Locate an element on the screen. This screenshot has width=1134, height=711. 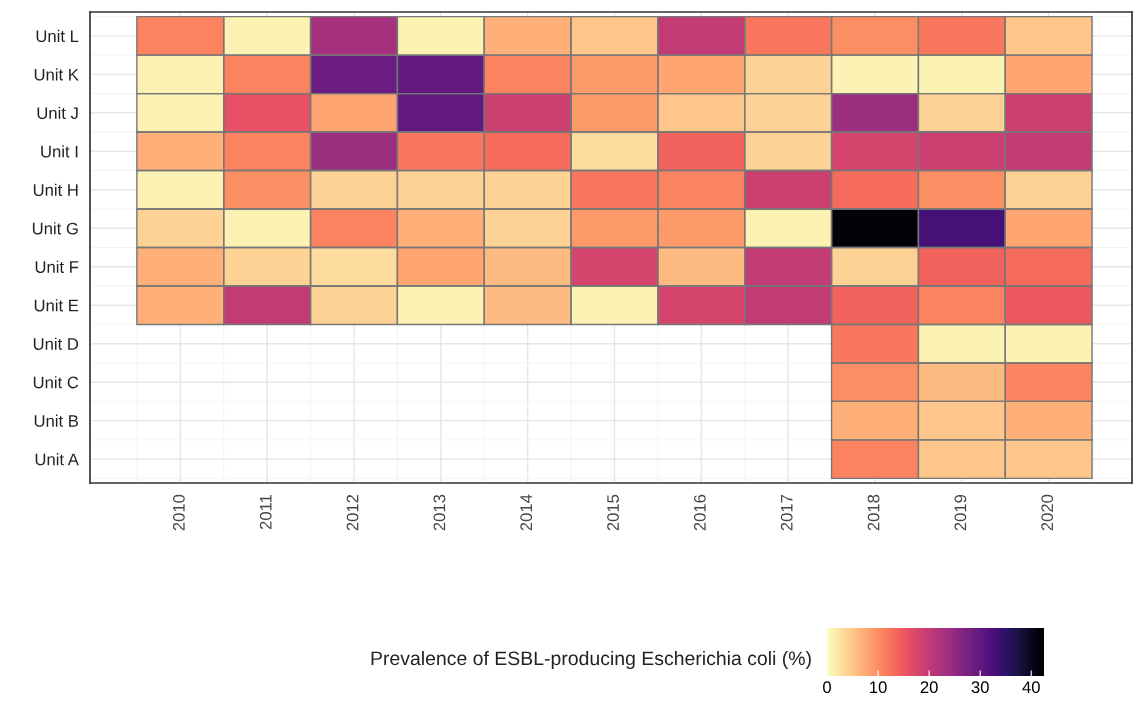
y-tick-label: Unit L is located at coordinates (57, 36).